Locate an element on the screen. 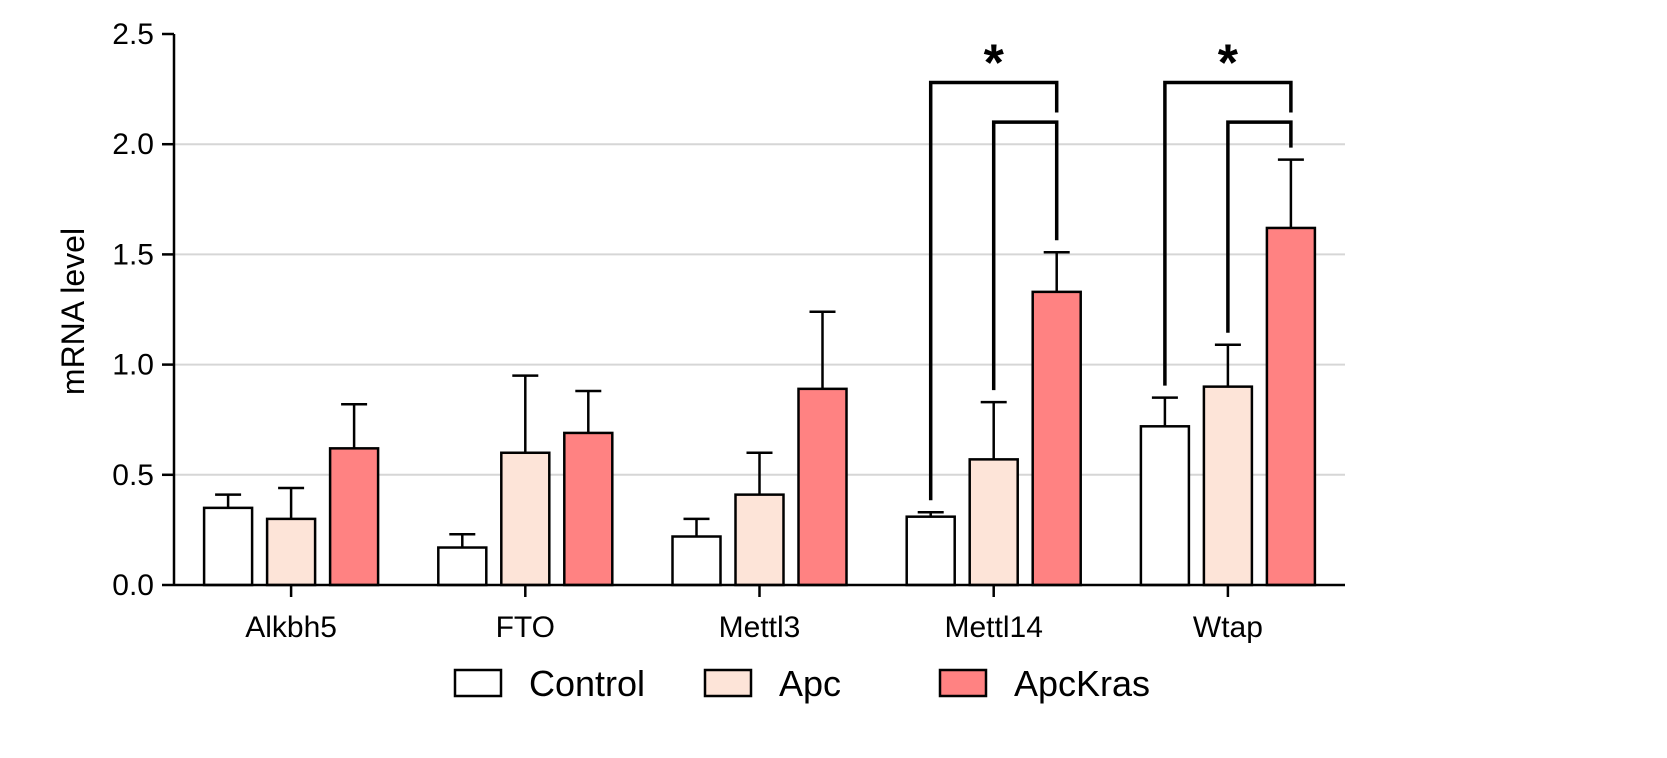 Image resolution: width=1667 pixels, height=758 pixels. y-tick-label: 1.5 is located at coordinates (133, 254).